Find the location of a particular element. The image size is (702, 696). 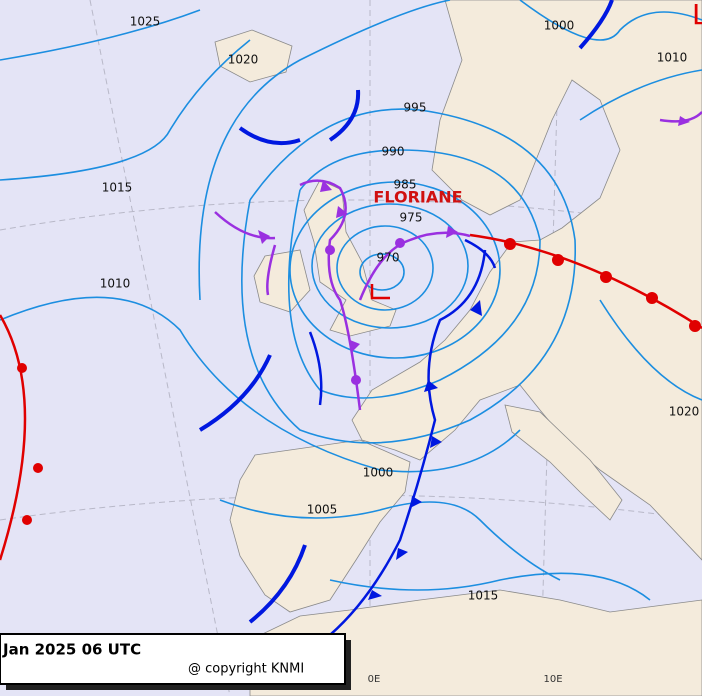

caption-box: Jan 2025 06 UTC @ copyright KNMI is located at coordinates (175, 661).